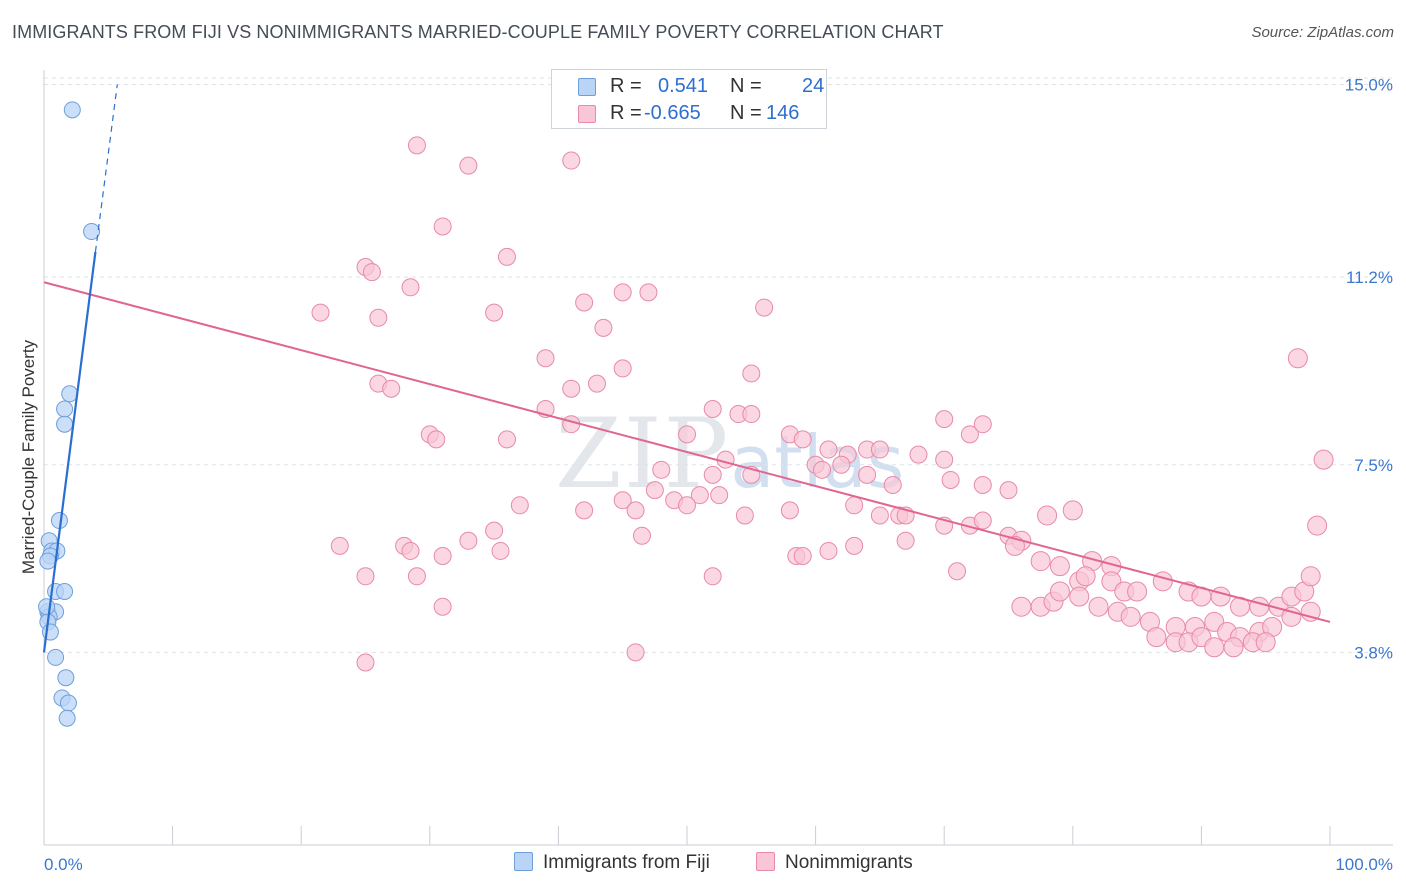 Image resolution: width=1406 pixels, height=892 pixels. I want to click on legend-r-value: 0.541, so click(683, 86).